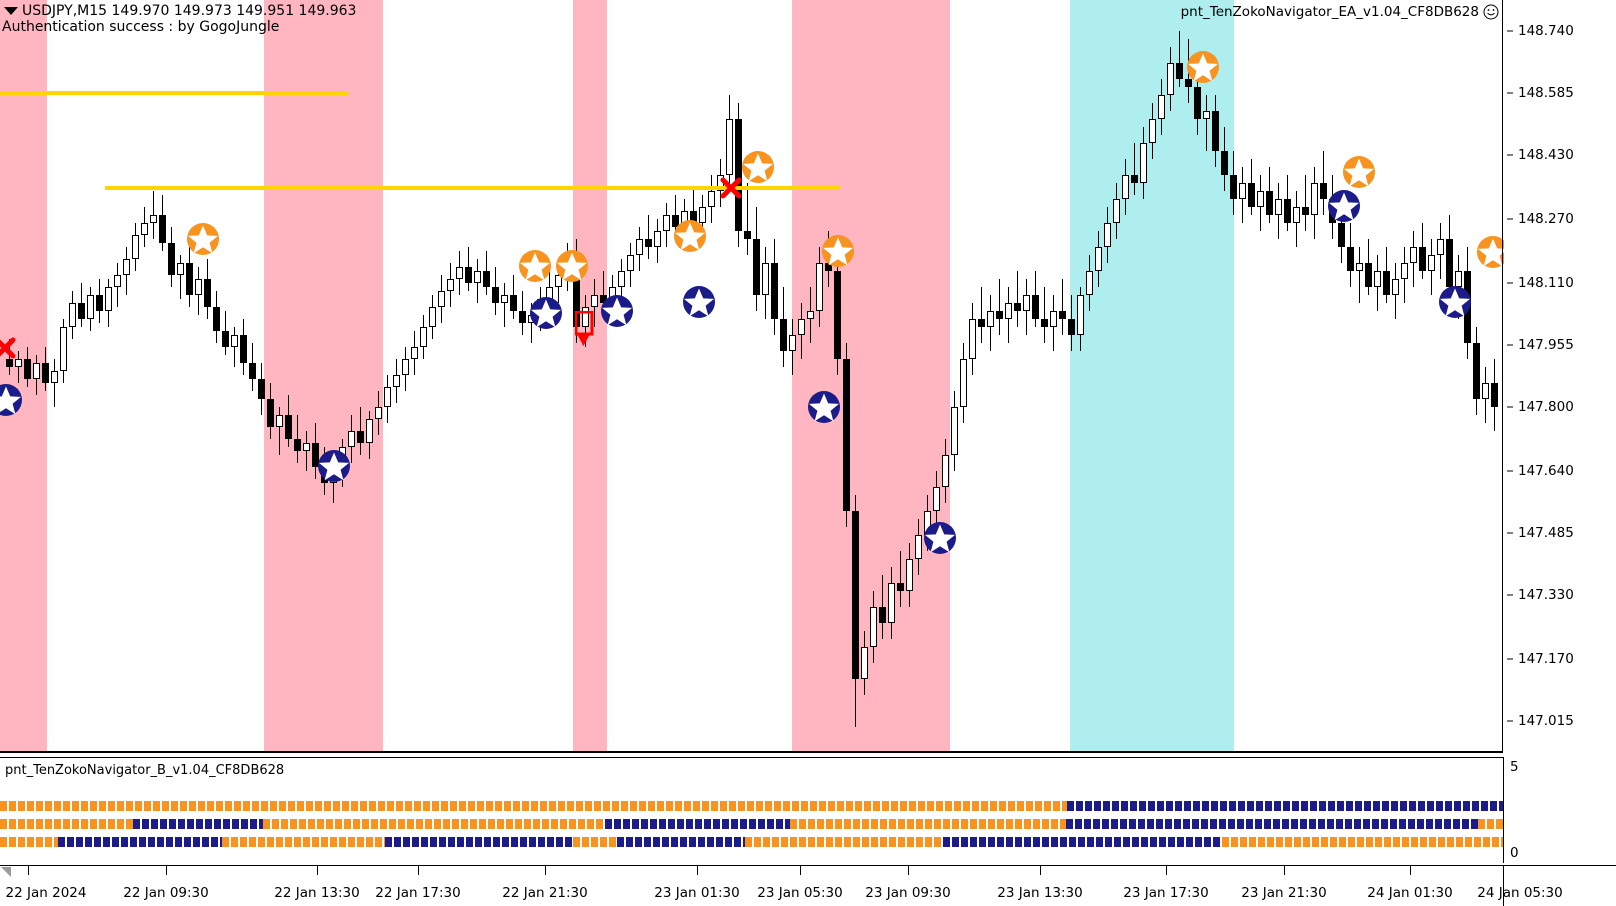  I want to click on level-line-lower, so click(472, 188).